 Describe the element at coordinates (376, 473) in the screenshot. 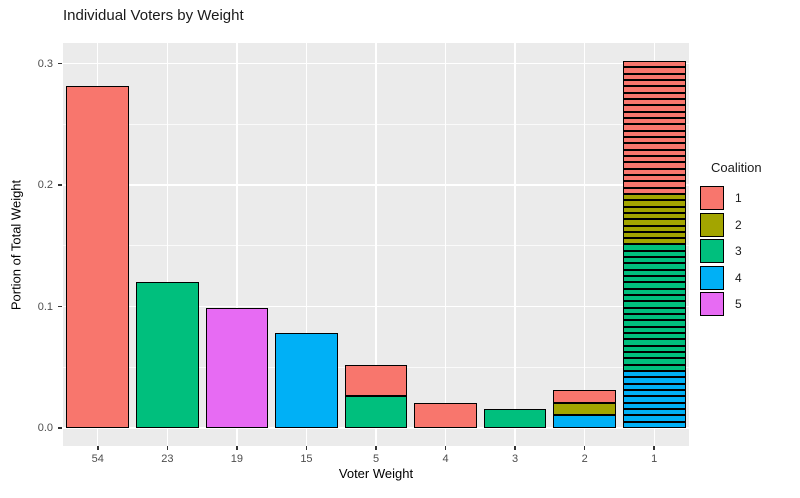

I see `x-axis-title: Voter Weight` at that location.